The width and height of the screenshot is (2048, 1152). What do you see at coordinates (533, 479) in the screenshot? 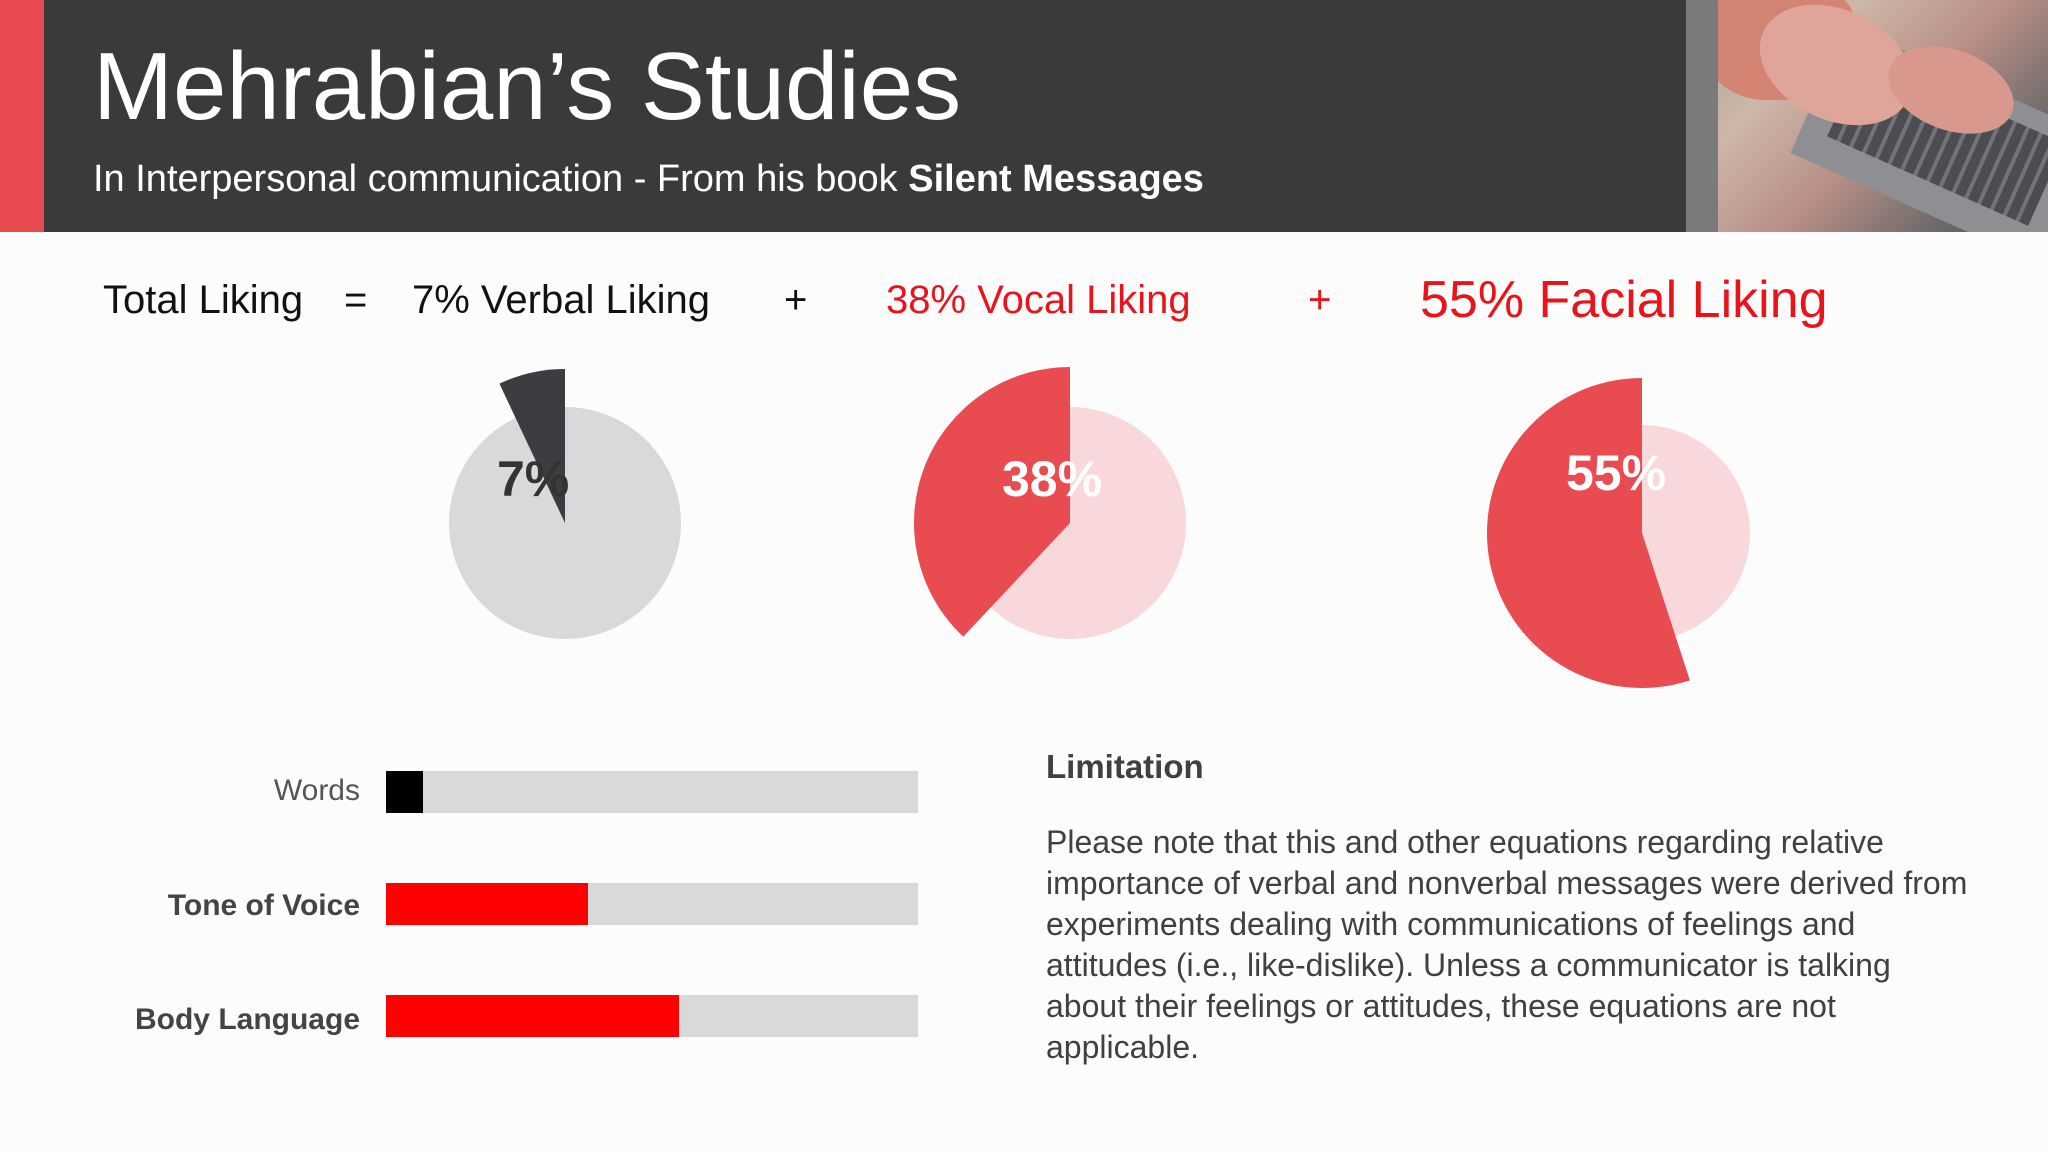
I see `pie-label: 7%` at bounding box center [533, 479].